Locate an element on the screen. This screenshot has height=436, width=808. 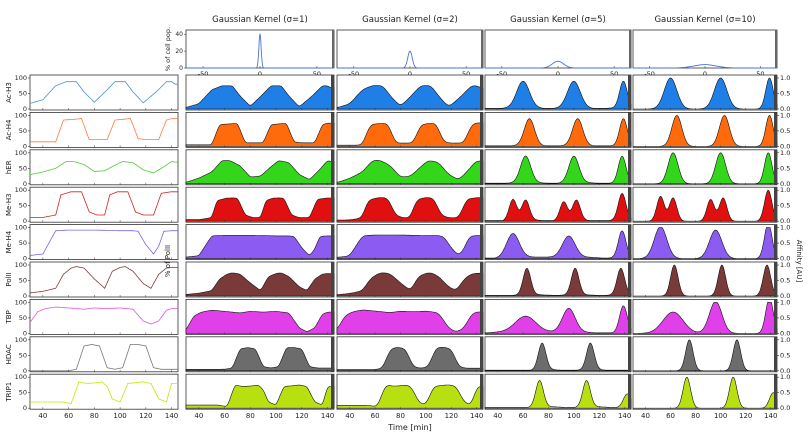
right-y-axis-label: Affinity [AU] is located at coordinates (799, 261).